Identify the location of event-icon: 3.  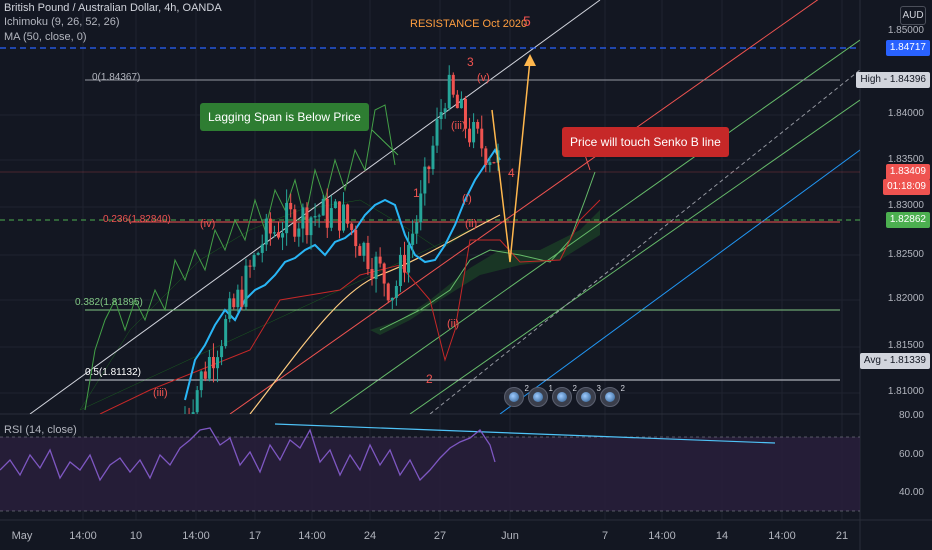
(588, 395).